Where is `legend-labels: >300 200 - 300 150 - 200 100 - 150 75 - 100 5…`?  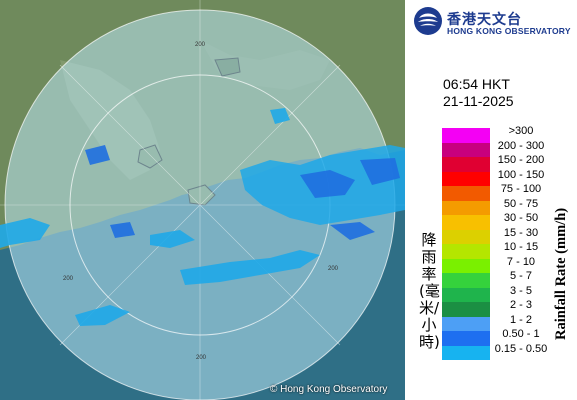 legend-labels: >300 200 - 300 150 - 200 100 - 150 75 - 100 5… is located at coordinates (521, 240).